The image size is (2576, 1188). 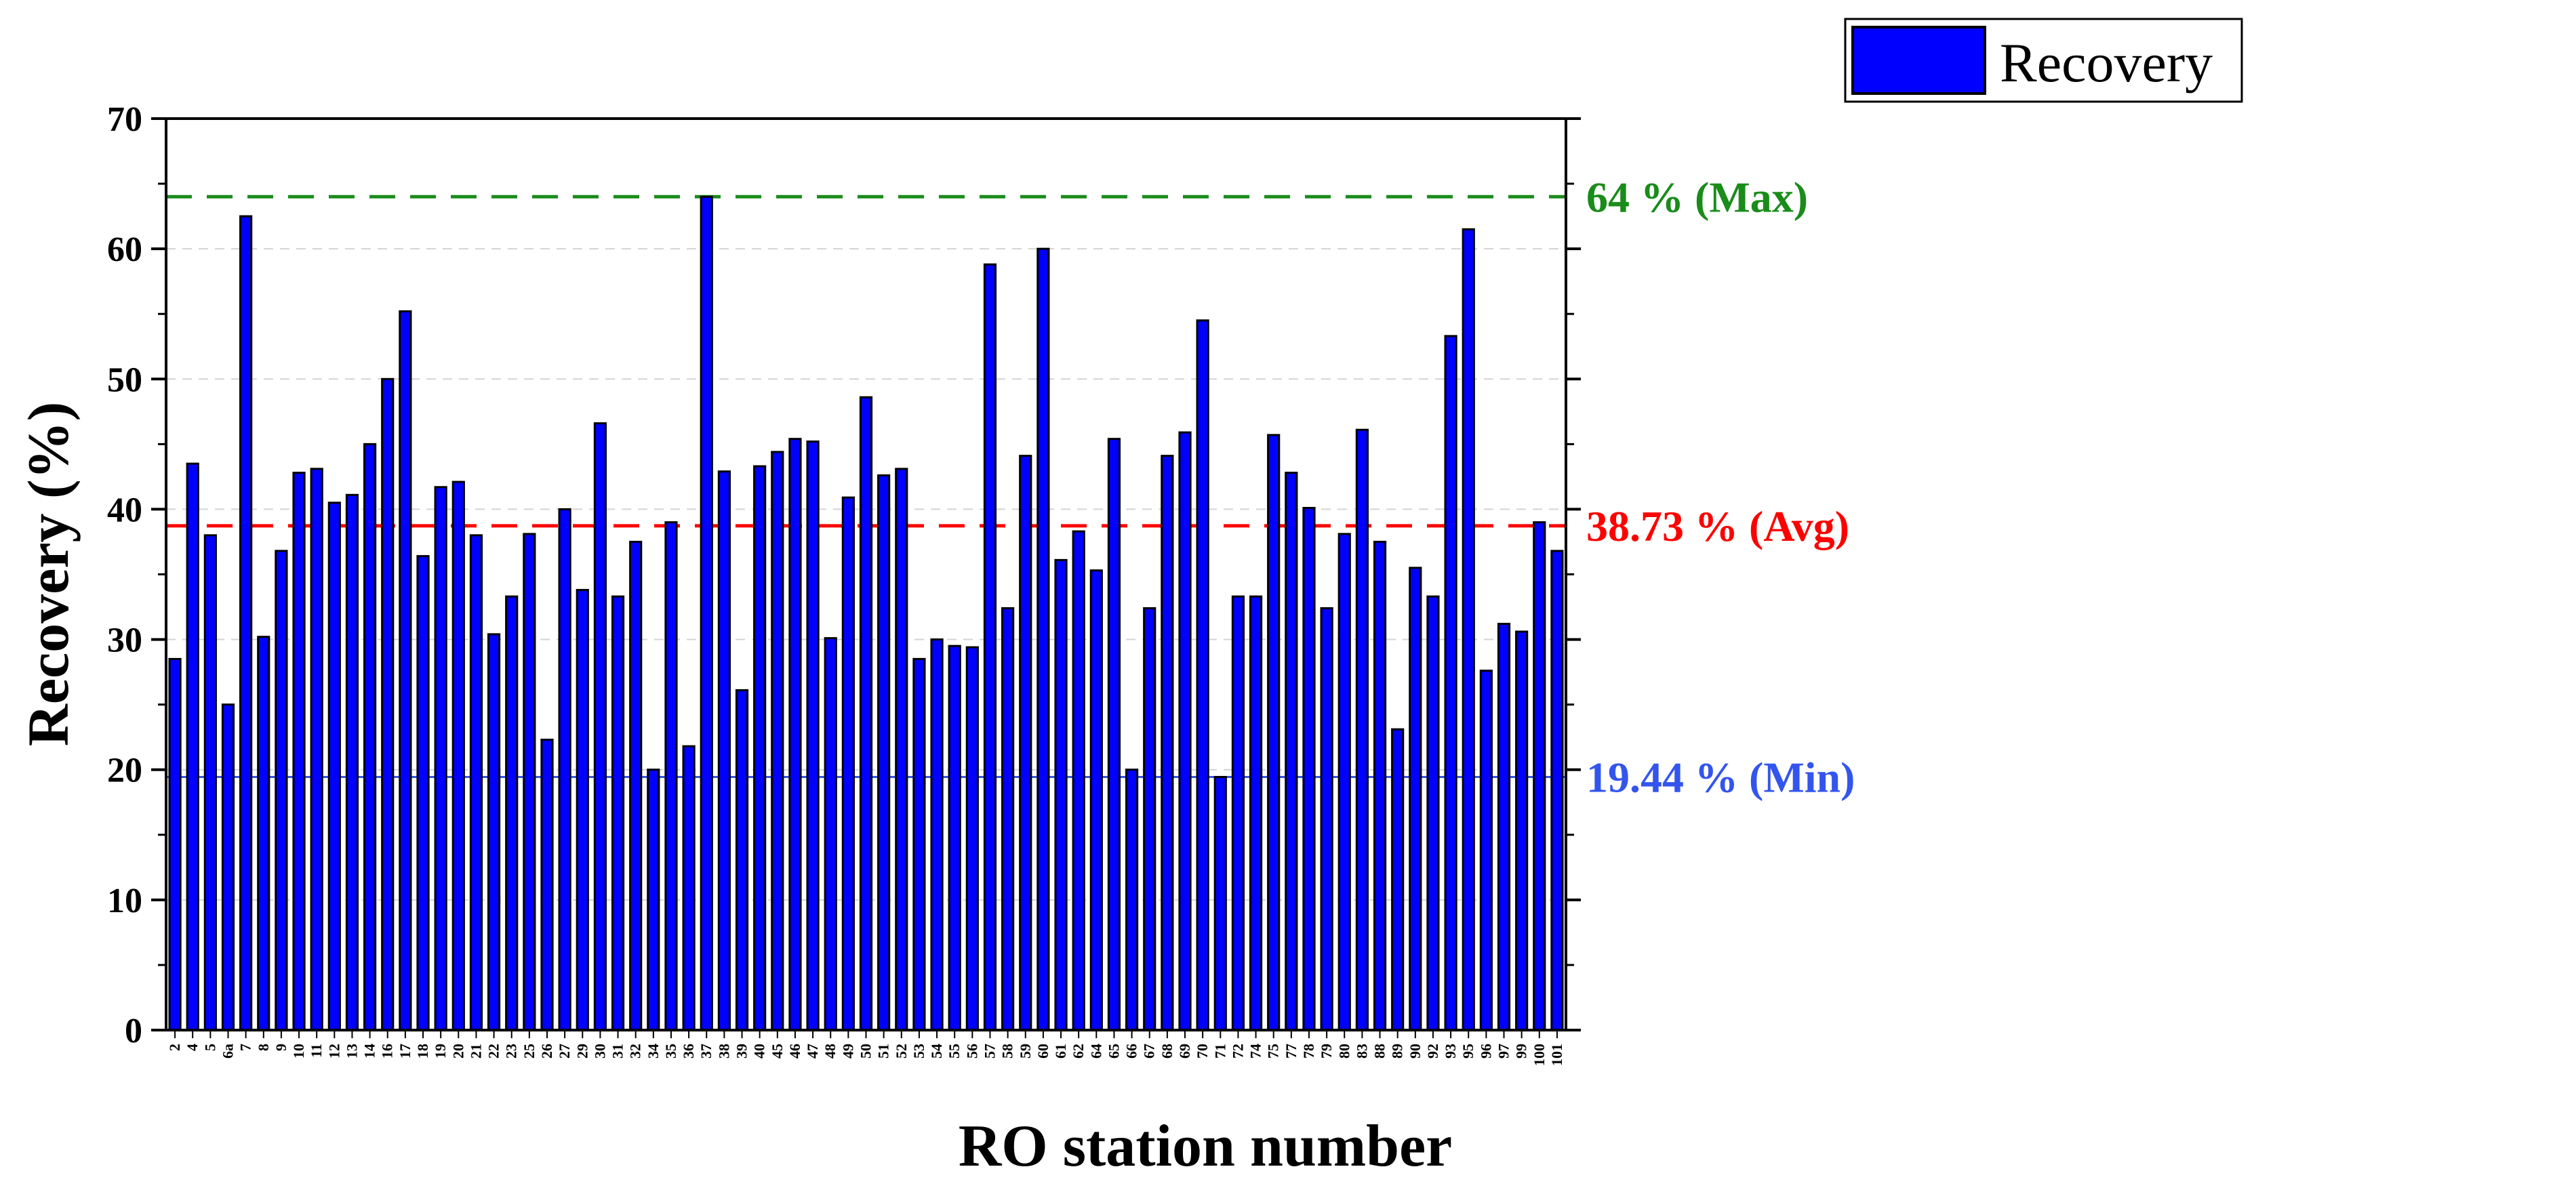 I want to click on x-tick-label: 79, so click(x=1326, y=1051).